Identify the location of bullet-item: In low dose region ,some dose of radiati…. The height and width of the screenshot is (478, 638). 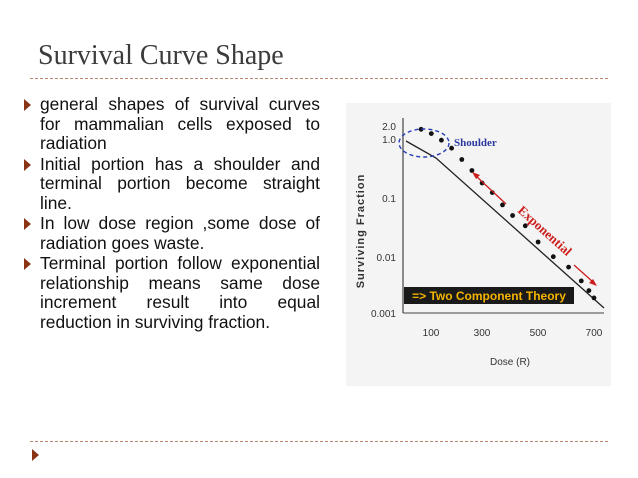
(171, 233).